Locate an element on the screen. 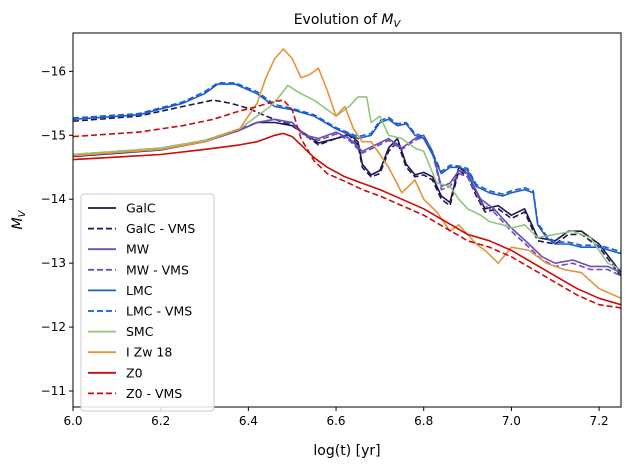  x-tick-label: 7.0 is located at coordinates (511, 421).